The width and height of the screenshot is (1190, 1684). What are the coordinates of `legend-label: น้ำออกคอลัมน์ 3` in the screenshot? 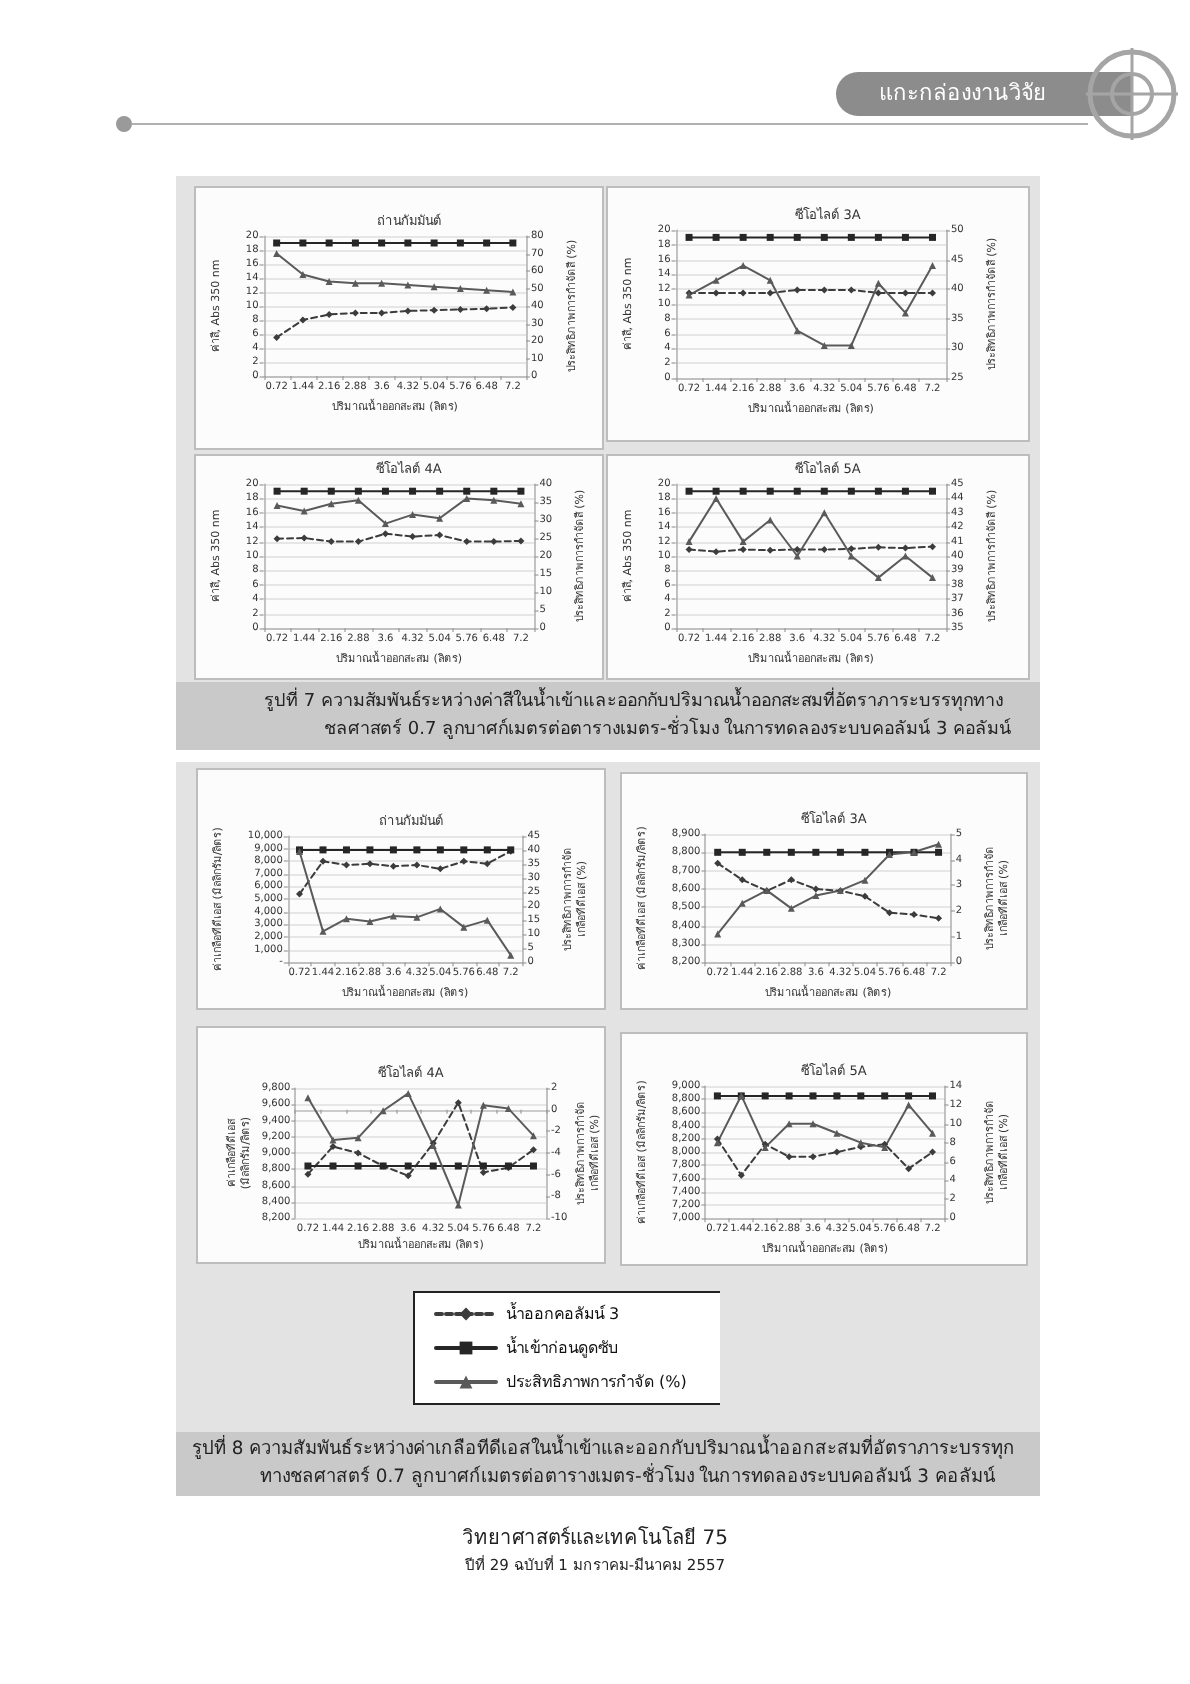 It's located at (563, 1312).